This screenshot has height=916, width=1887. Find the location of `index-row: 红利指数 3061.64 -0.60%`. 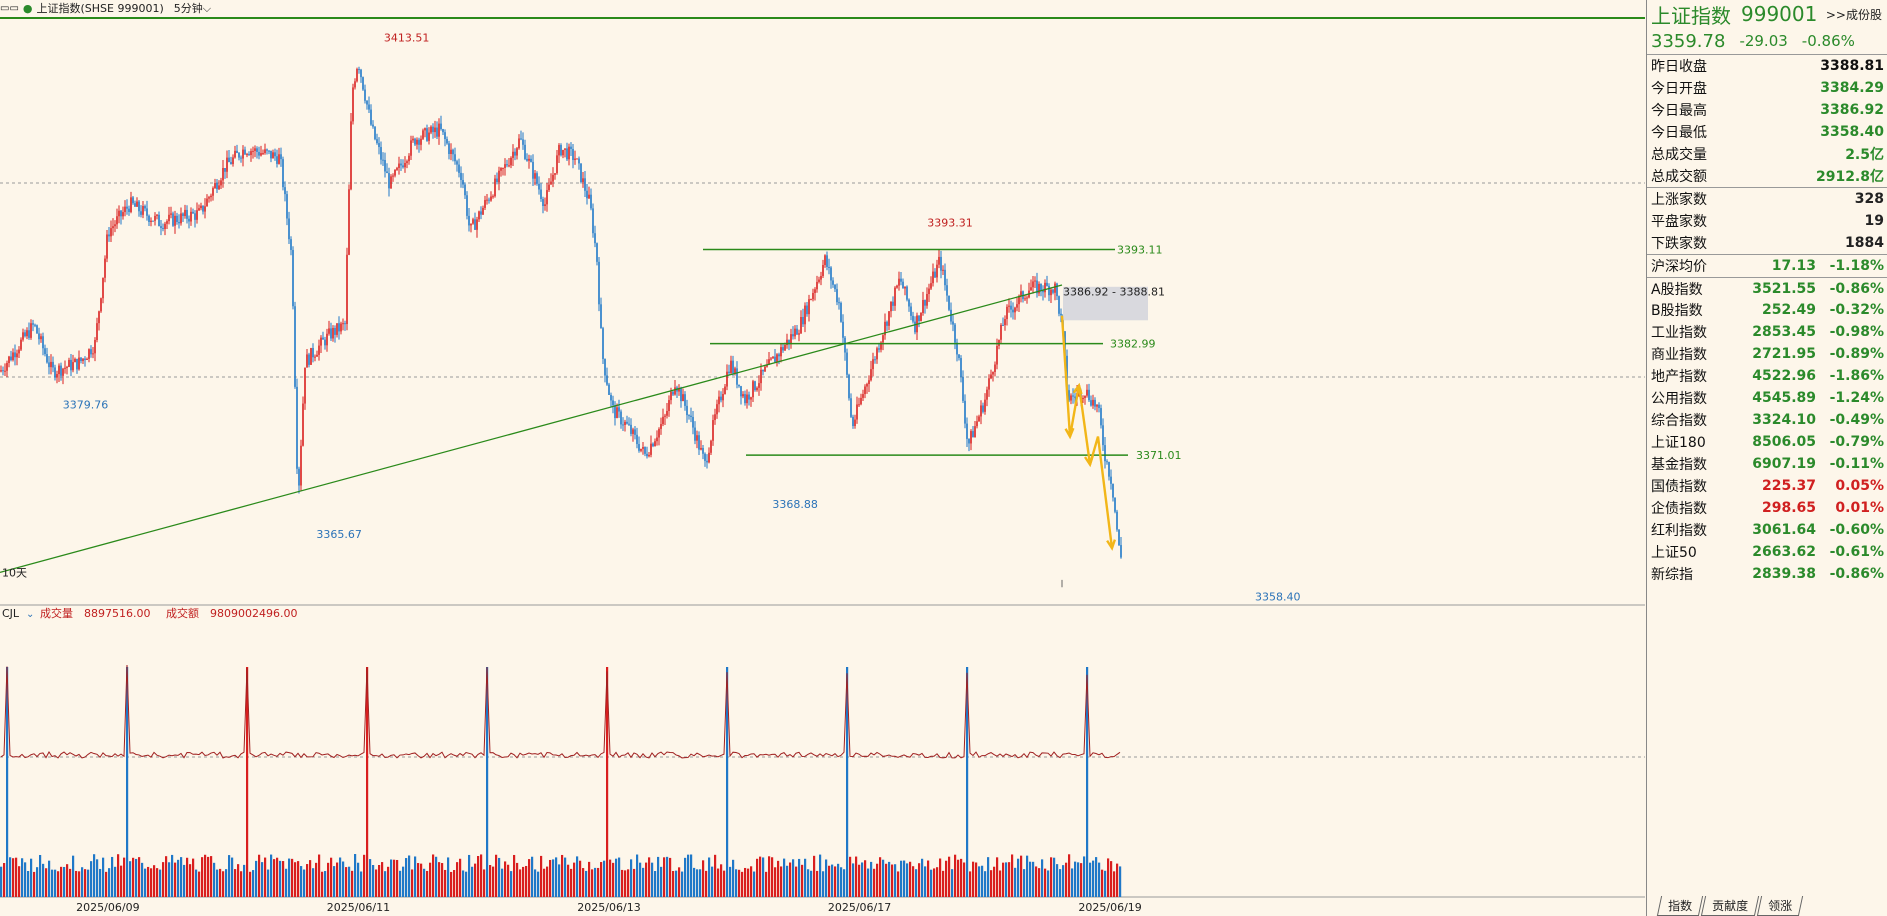

index-row: 红利指数 3061.64 -0.60% is located at coordinates (1767, 530).